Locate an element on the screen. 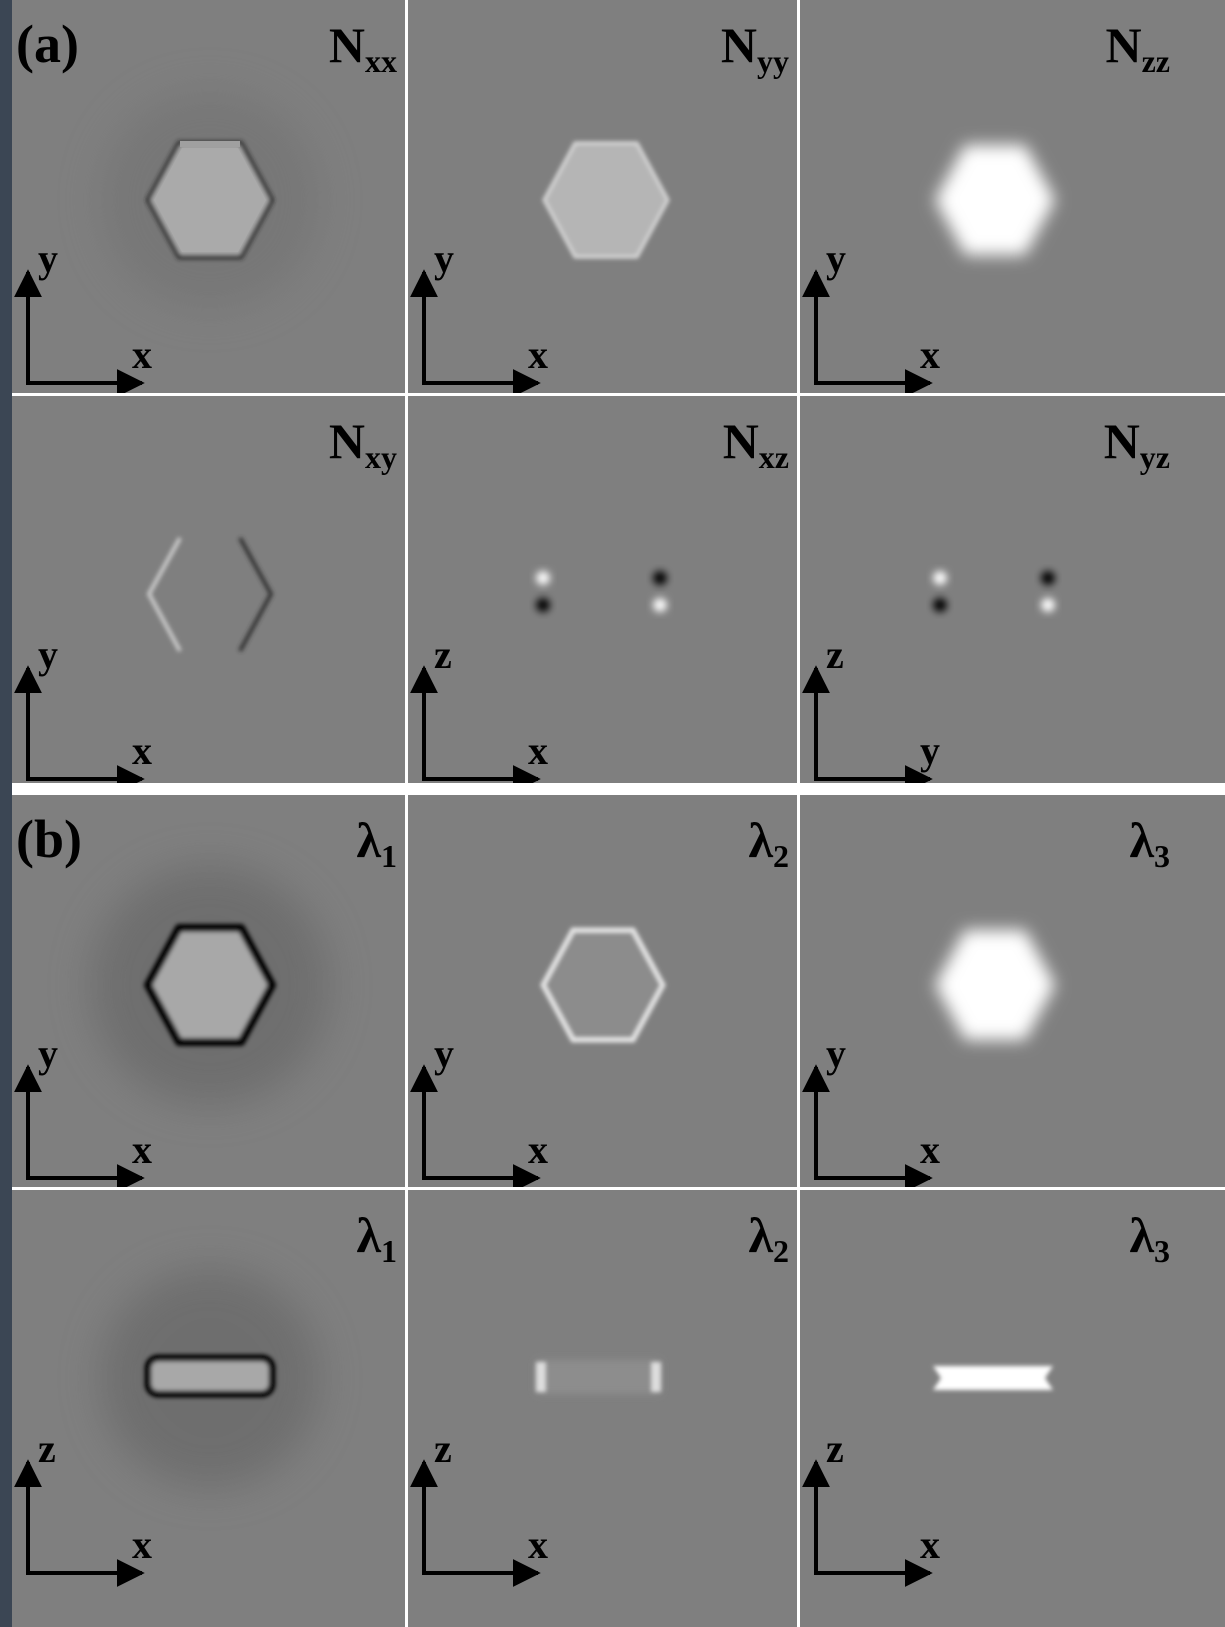 Image resolution: width=1225 pixels, height=1627 pixels. panel: Nxz z x is located at coordinates (602, 589).